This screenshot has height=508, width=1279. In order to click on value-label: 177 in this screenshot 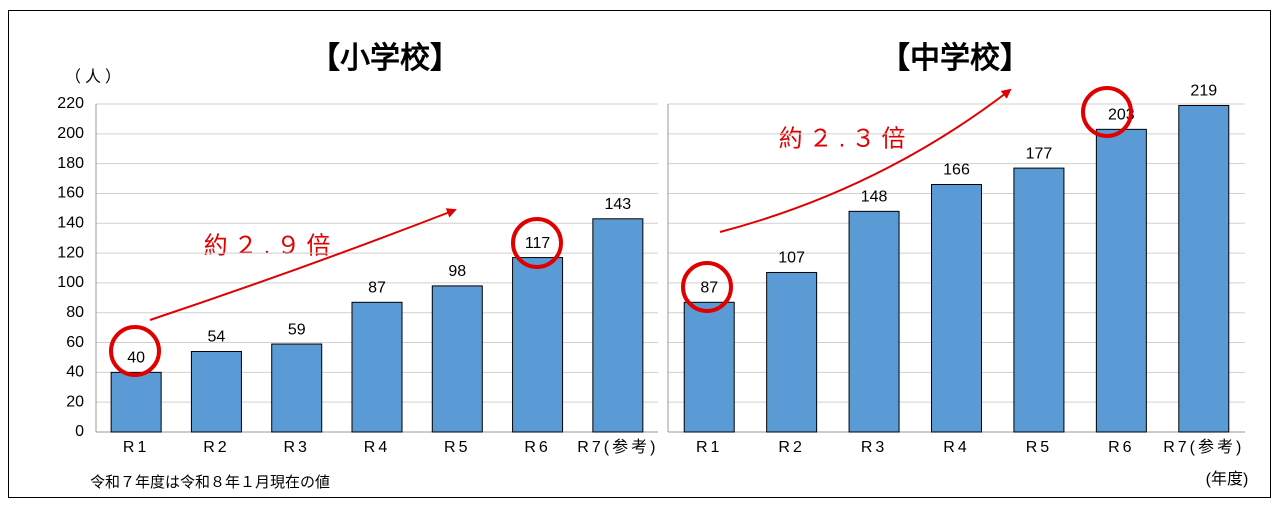, I will do `click(1039, 153)`.